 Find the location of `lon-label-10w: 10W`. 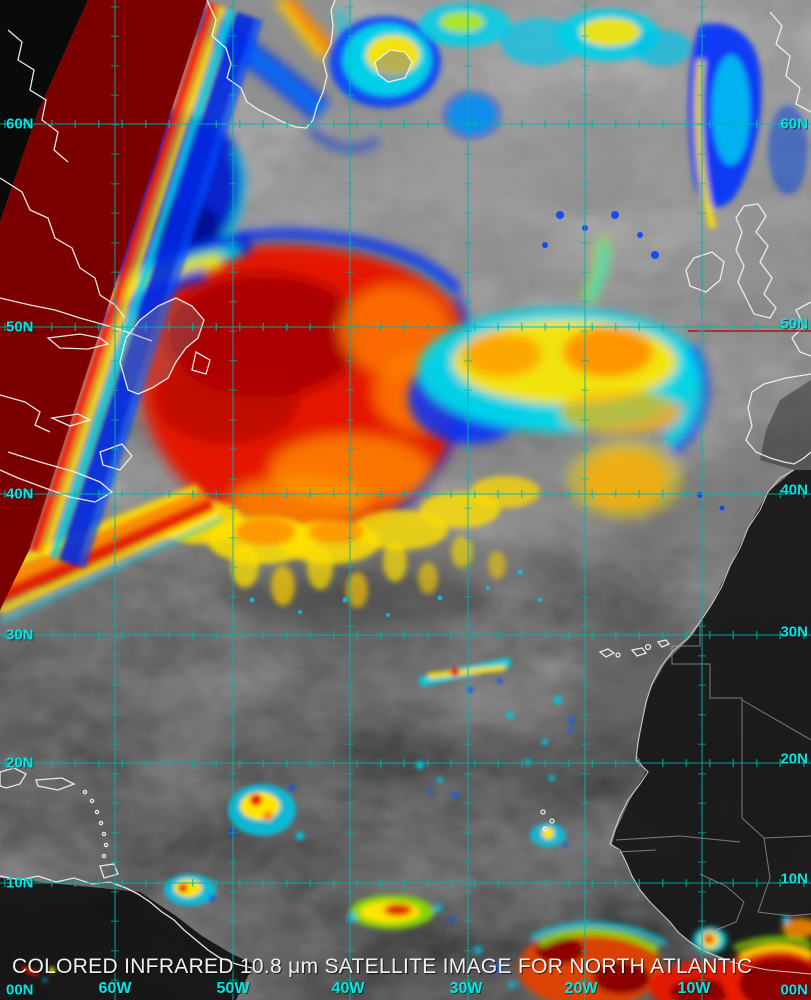

lon-label-10w: 10W is located at coordinates (694, 988).